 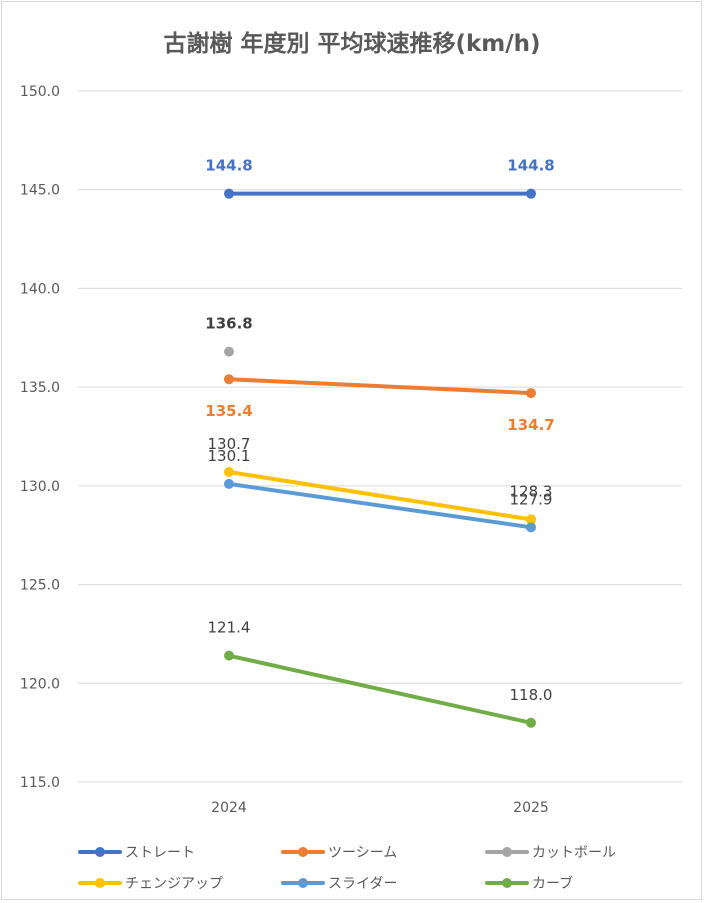 I want to click on legend-item: スライダー, so click(x=339, y=884).